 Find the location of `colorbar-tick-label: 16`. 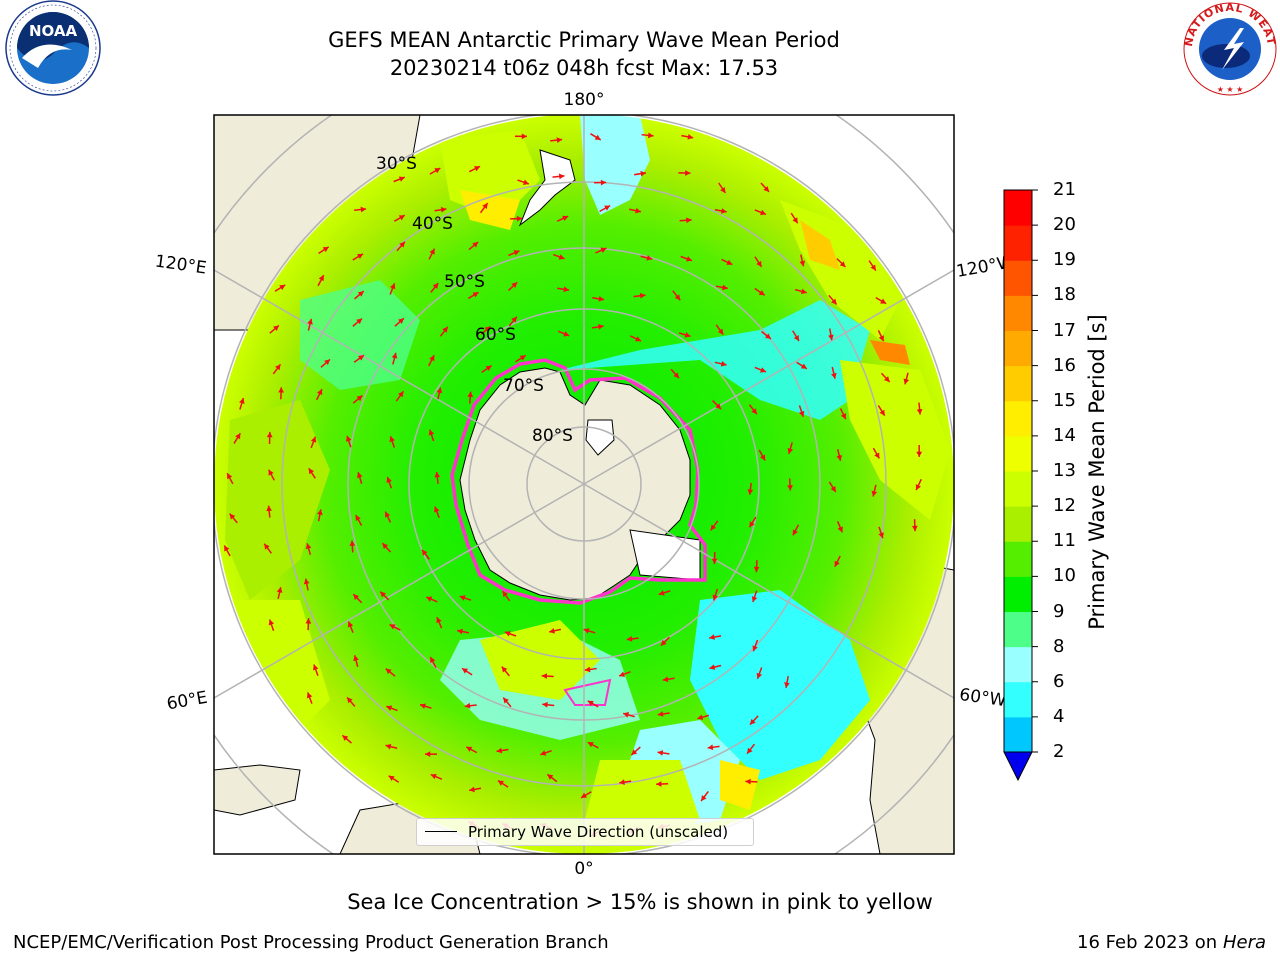

colorbar-tick-label: 16 is located at coordinates (1064, 365).